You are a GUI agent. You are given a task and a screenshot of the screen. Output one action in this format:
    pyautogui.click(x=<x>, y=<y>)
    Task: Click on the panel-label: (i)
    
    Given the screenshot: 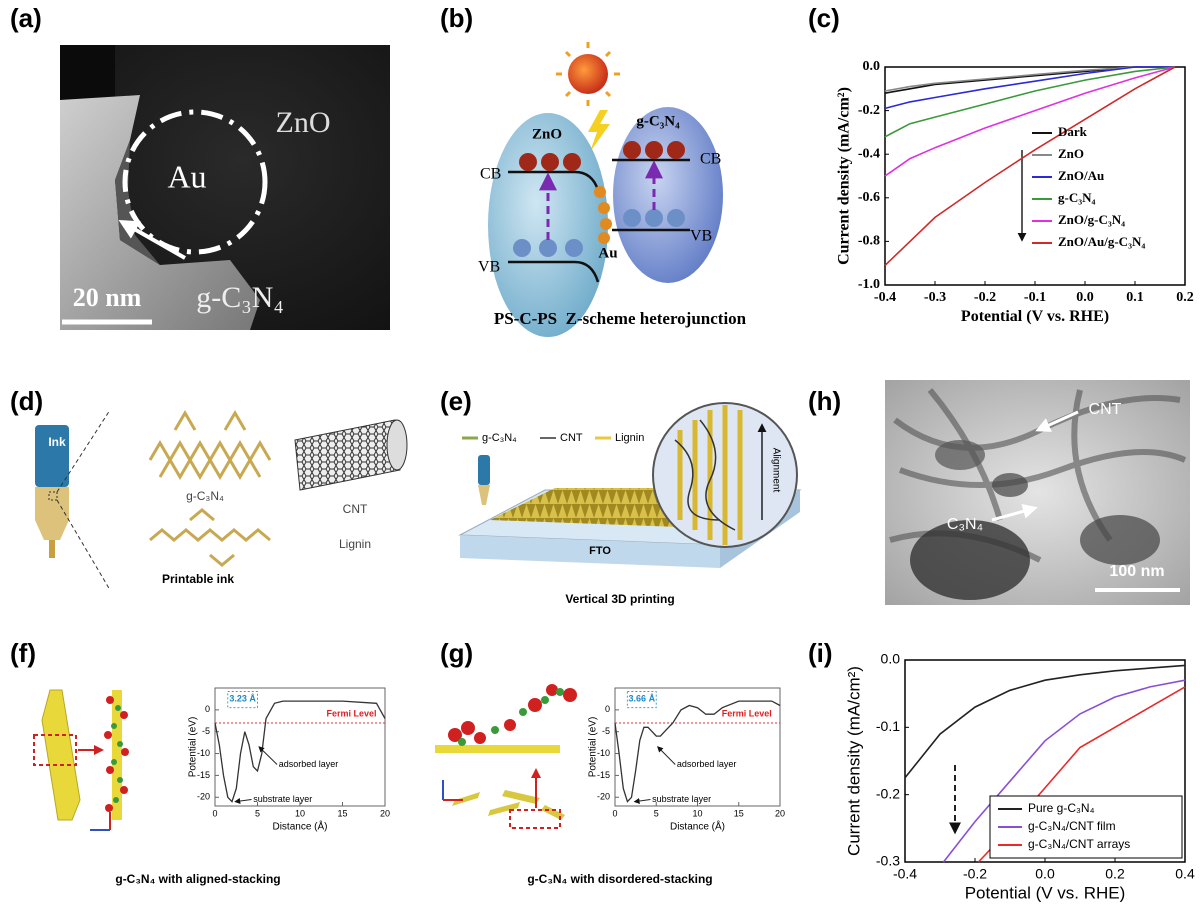 What is the action you would take?
    pyautogui.click(x=820, y=653)
    